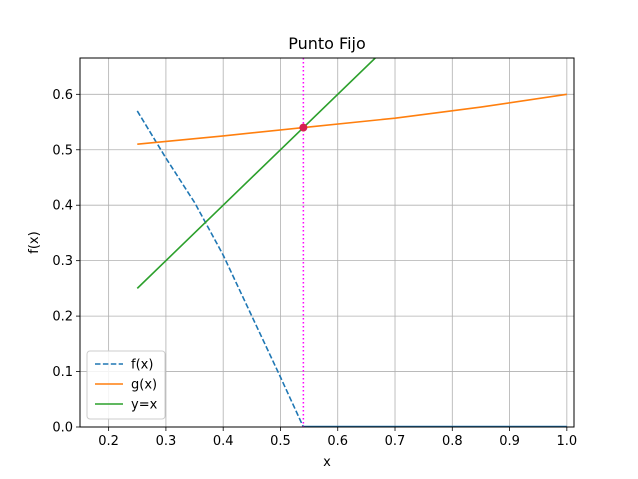 The width and height of the screenshot is (638, 479). Describe the element at coordinates (337, 441) in the screenshot. I see `x-tick-label: 0.6` at that location.